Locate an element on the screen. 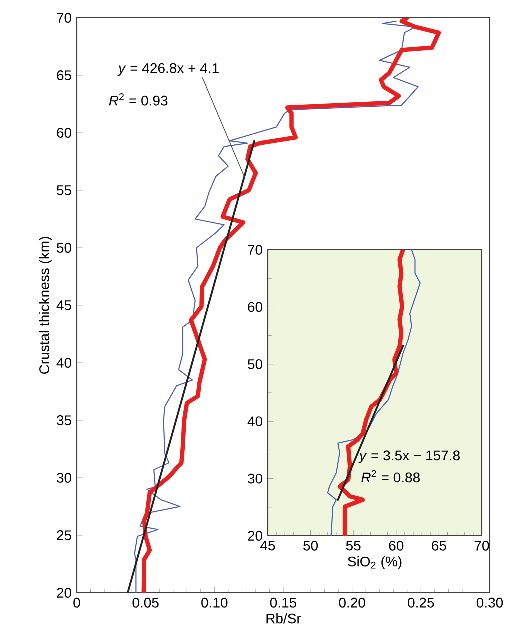 This screenshot has height=643, width=524. x-axis-title: SiO$_{2}$ (%) is located at coordinates (375, 563).